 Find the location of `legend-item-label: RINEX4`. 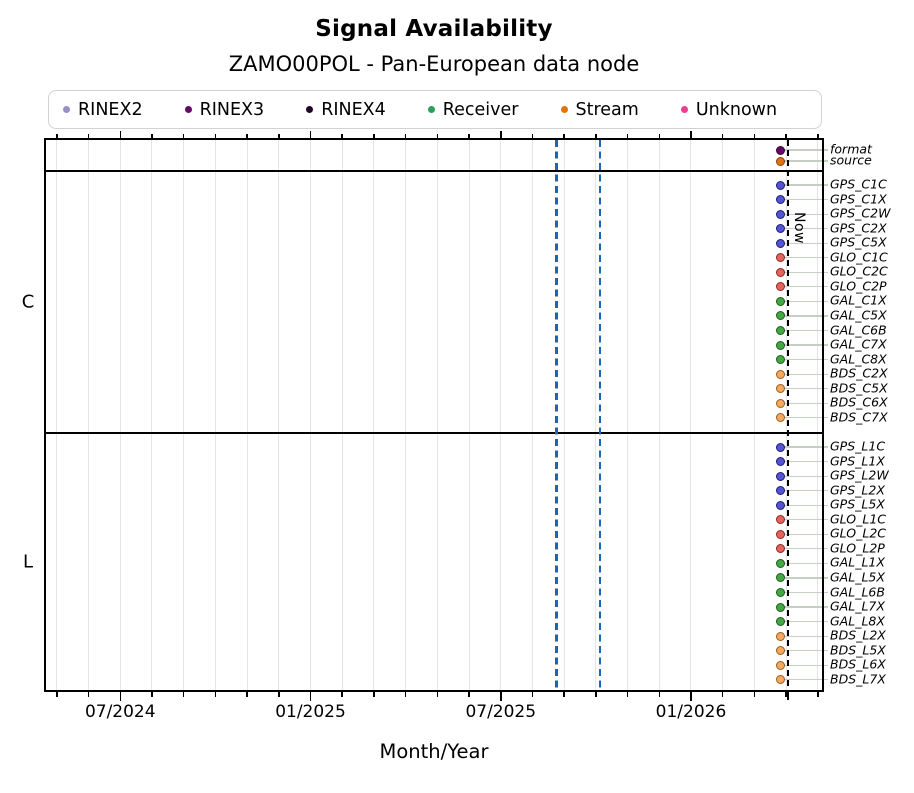

legend-item-label: RINEX4 is located at coordinates (353, 109).